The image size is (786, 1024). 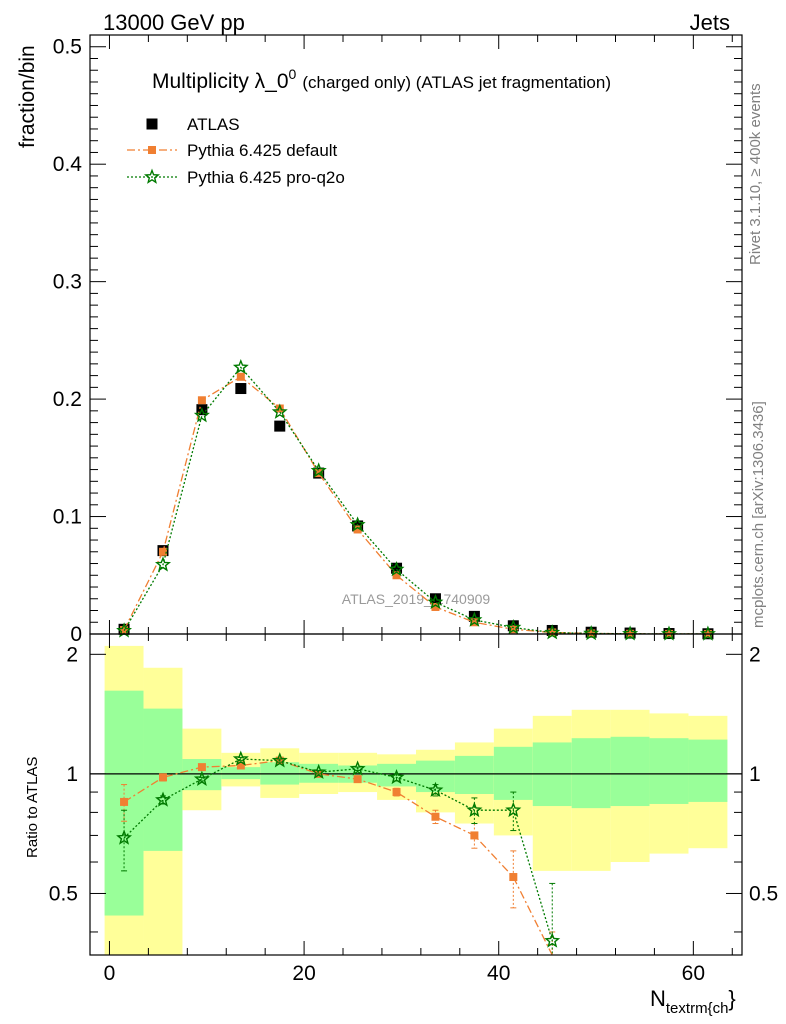 What do you see at coordinates (262, 150) in the screenshot?
I see `legend-label: Pythia 6.425 default` at bounding box center [262, 150].